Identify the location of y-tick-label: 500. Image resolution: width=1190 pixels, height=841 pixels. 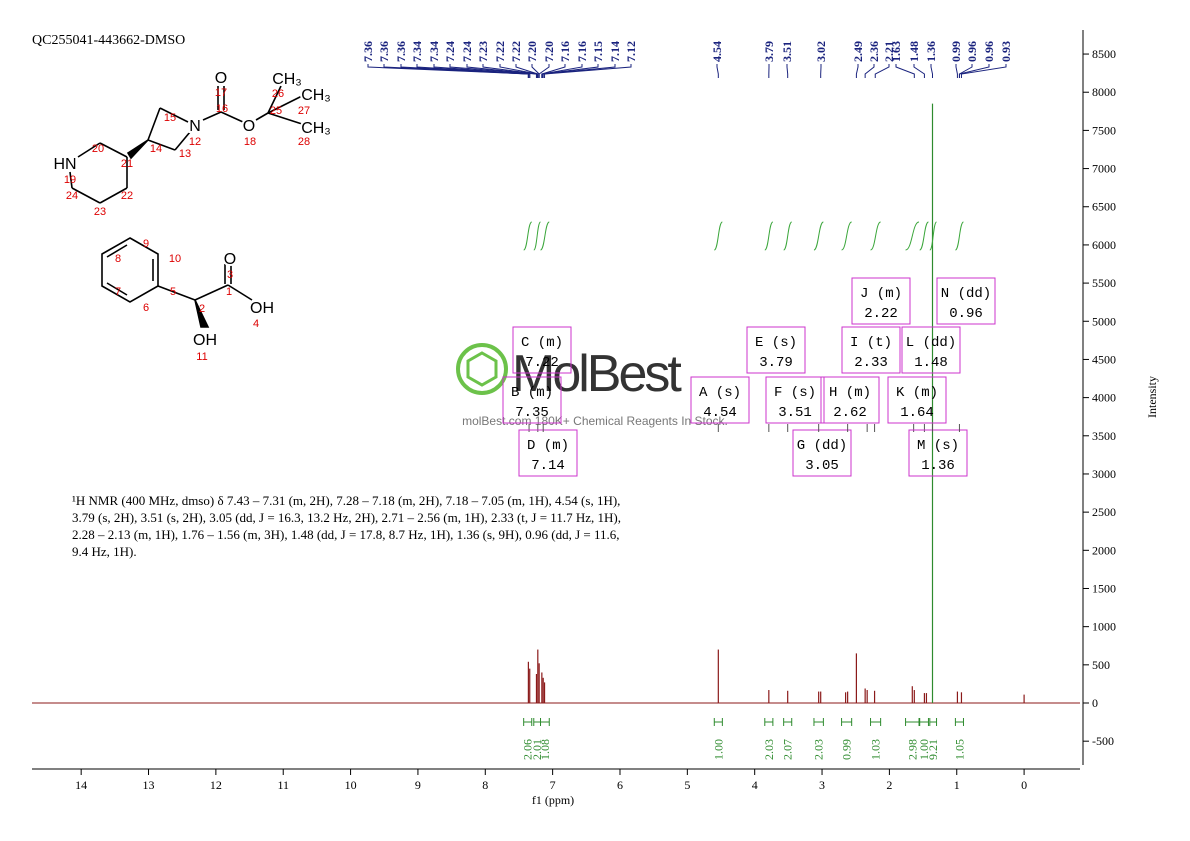
(1101, 665).